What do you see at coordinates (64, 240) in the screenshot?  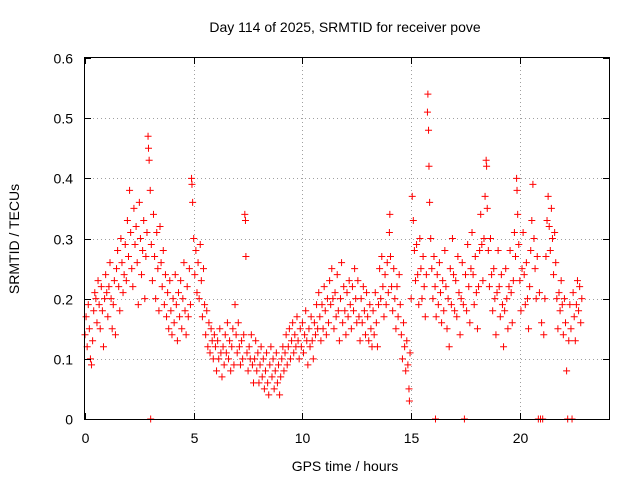 I see `y-tick-label: 0.3` at bounding box center [64, 240].